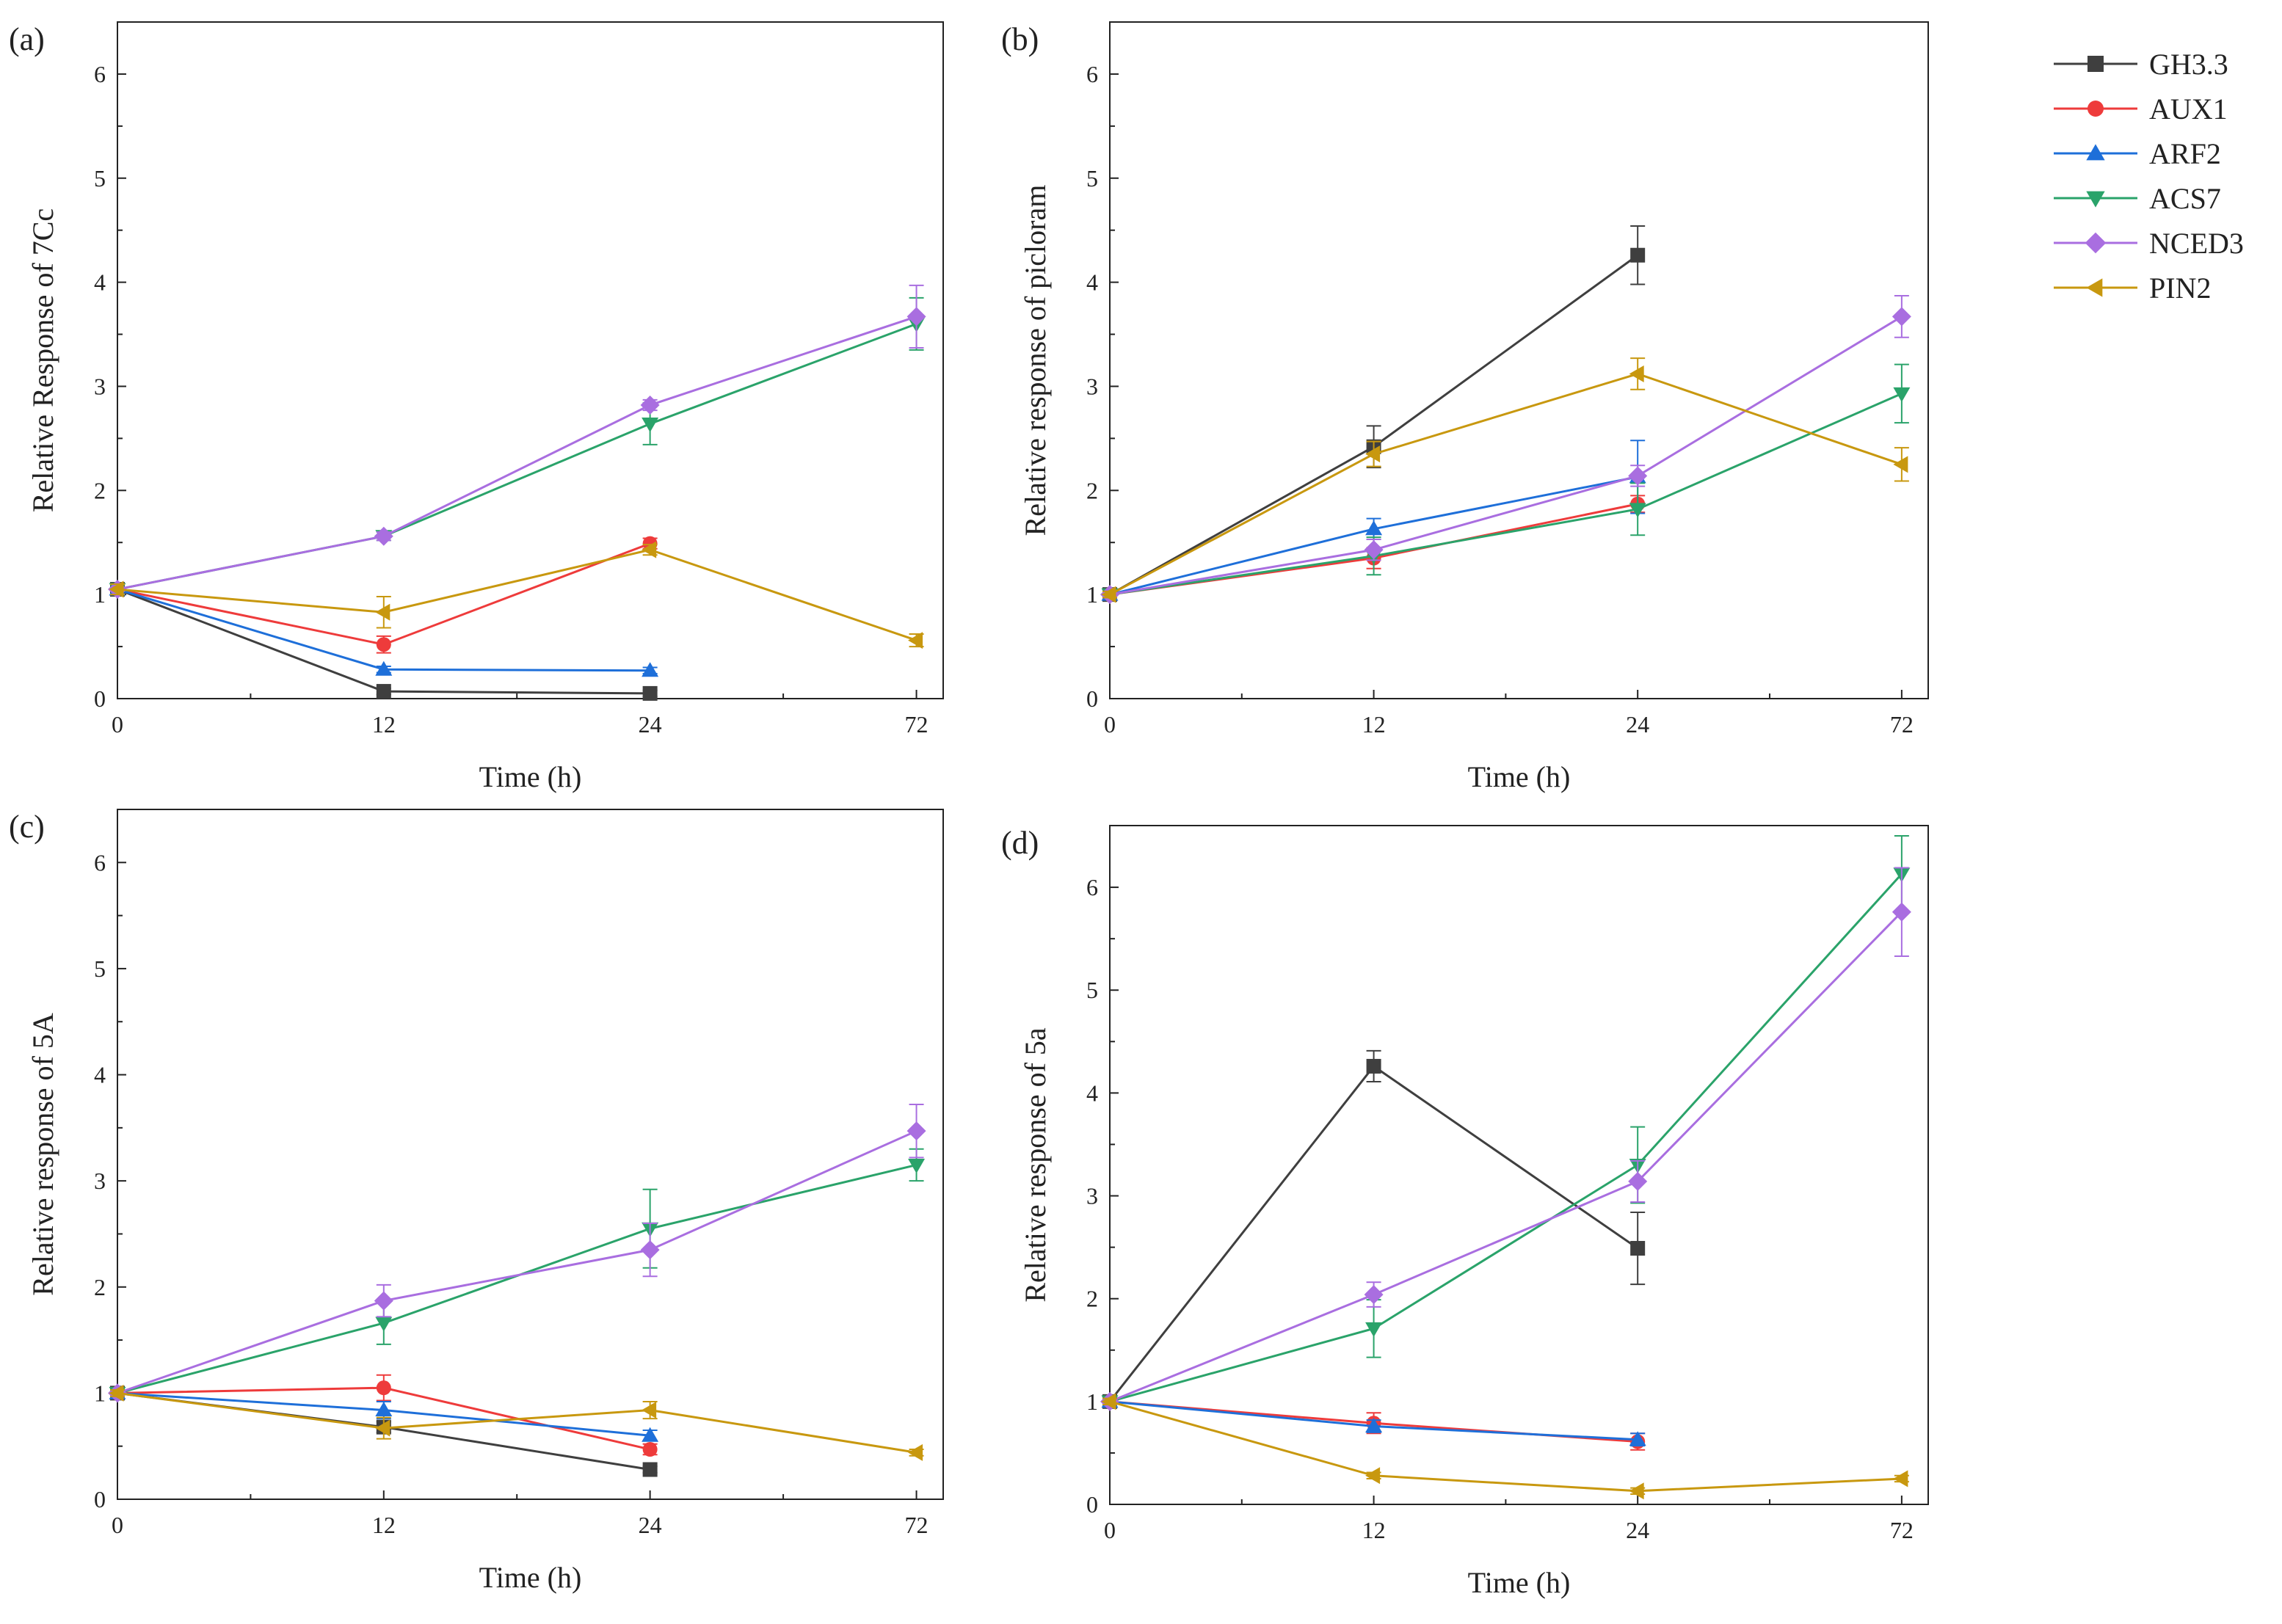 The image size is (2282, 1624). I want to click on legend-entry-gh3-3: GH3.3, so click(2141, 64).